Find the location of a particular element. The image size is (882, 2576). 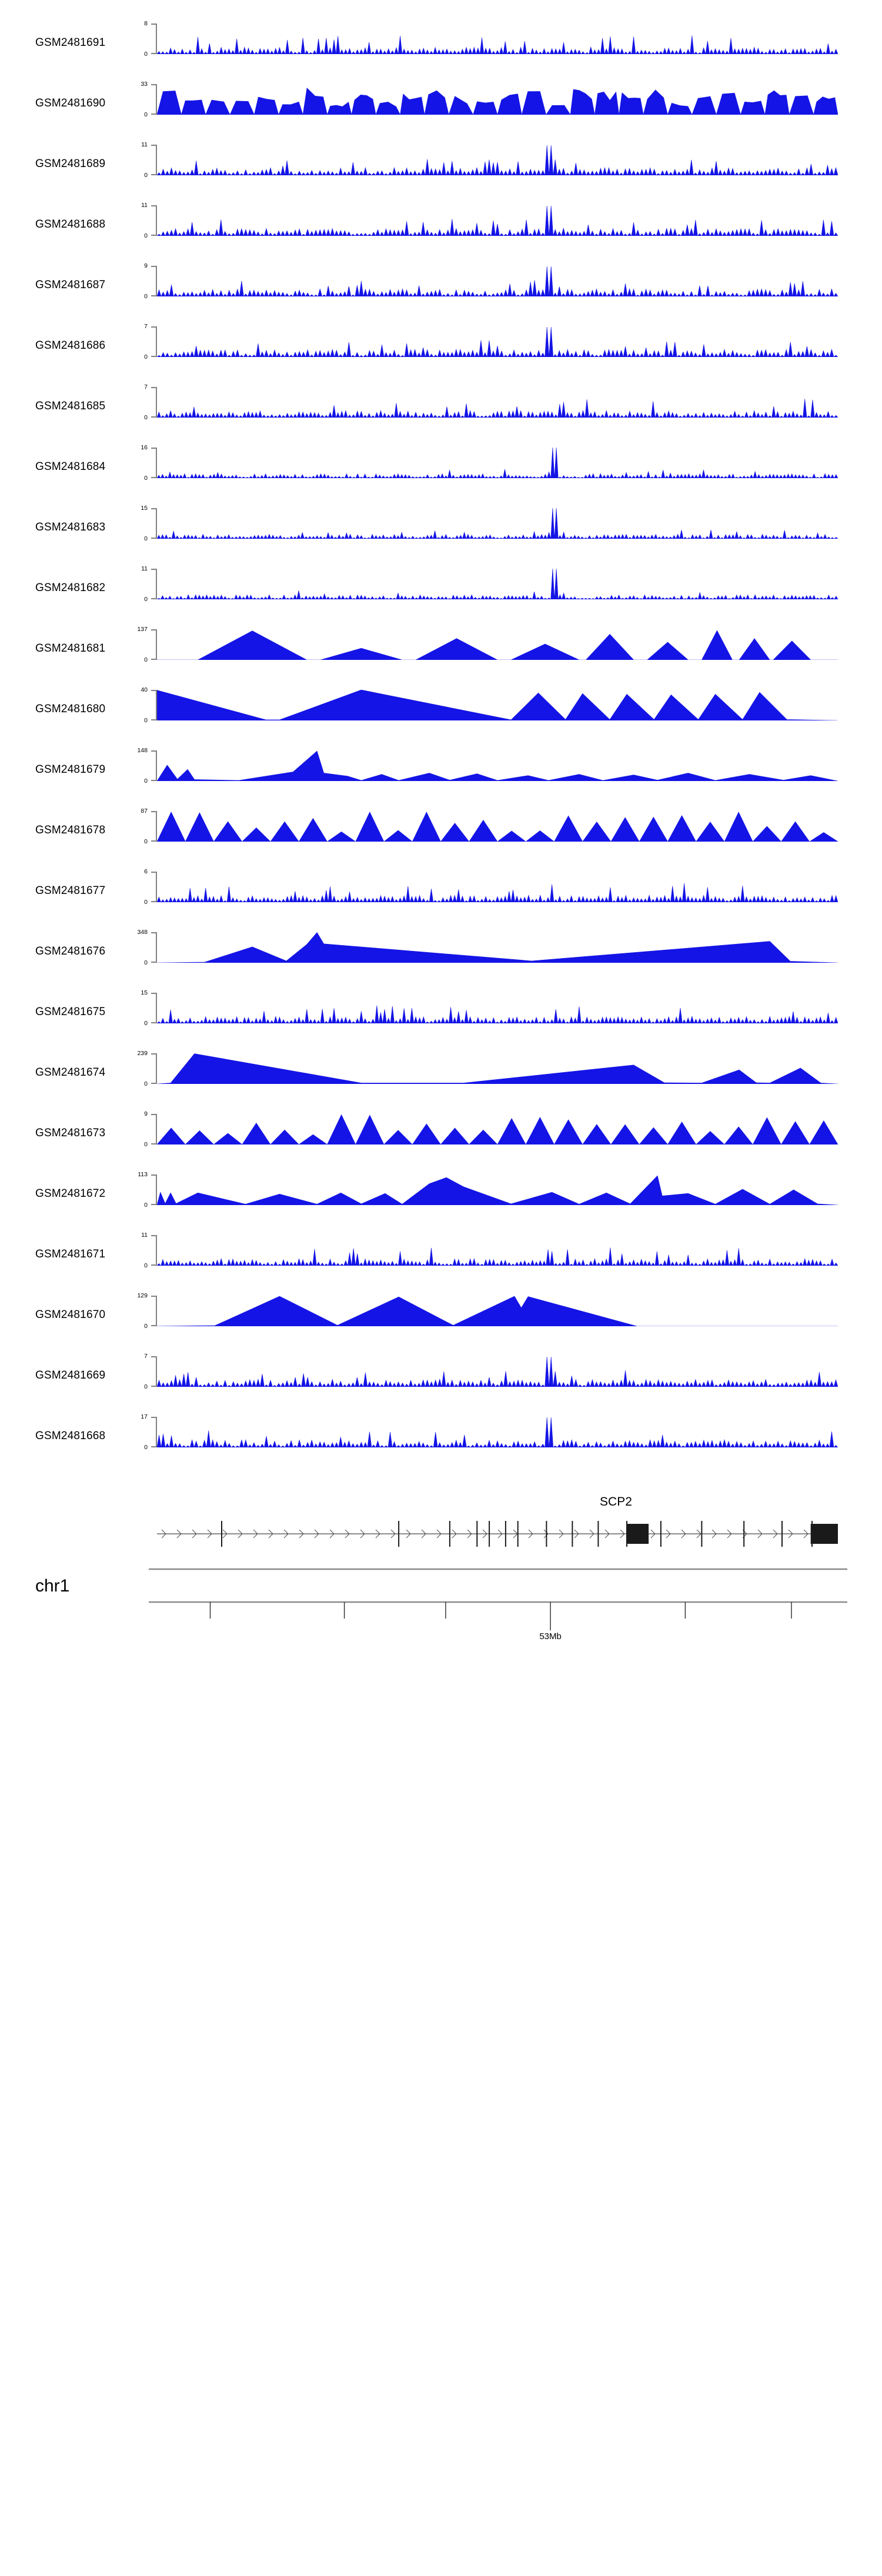

chromosome-axis-track: chr1 53Mb is located at coordinates (441, 1618).